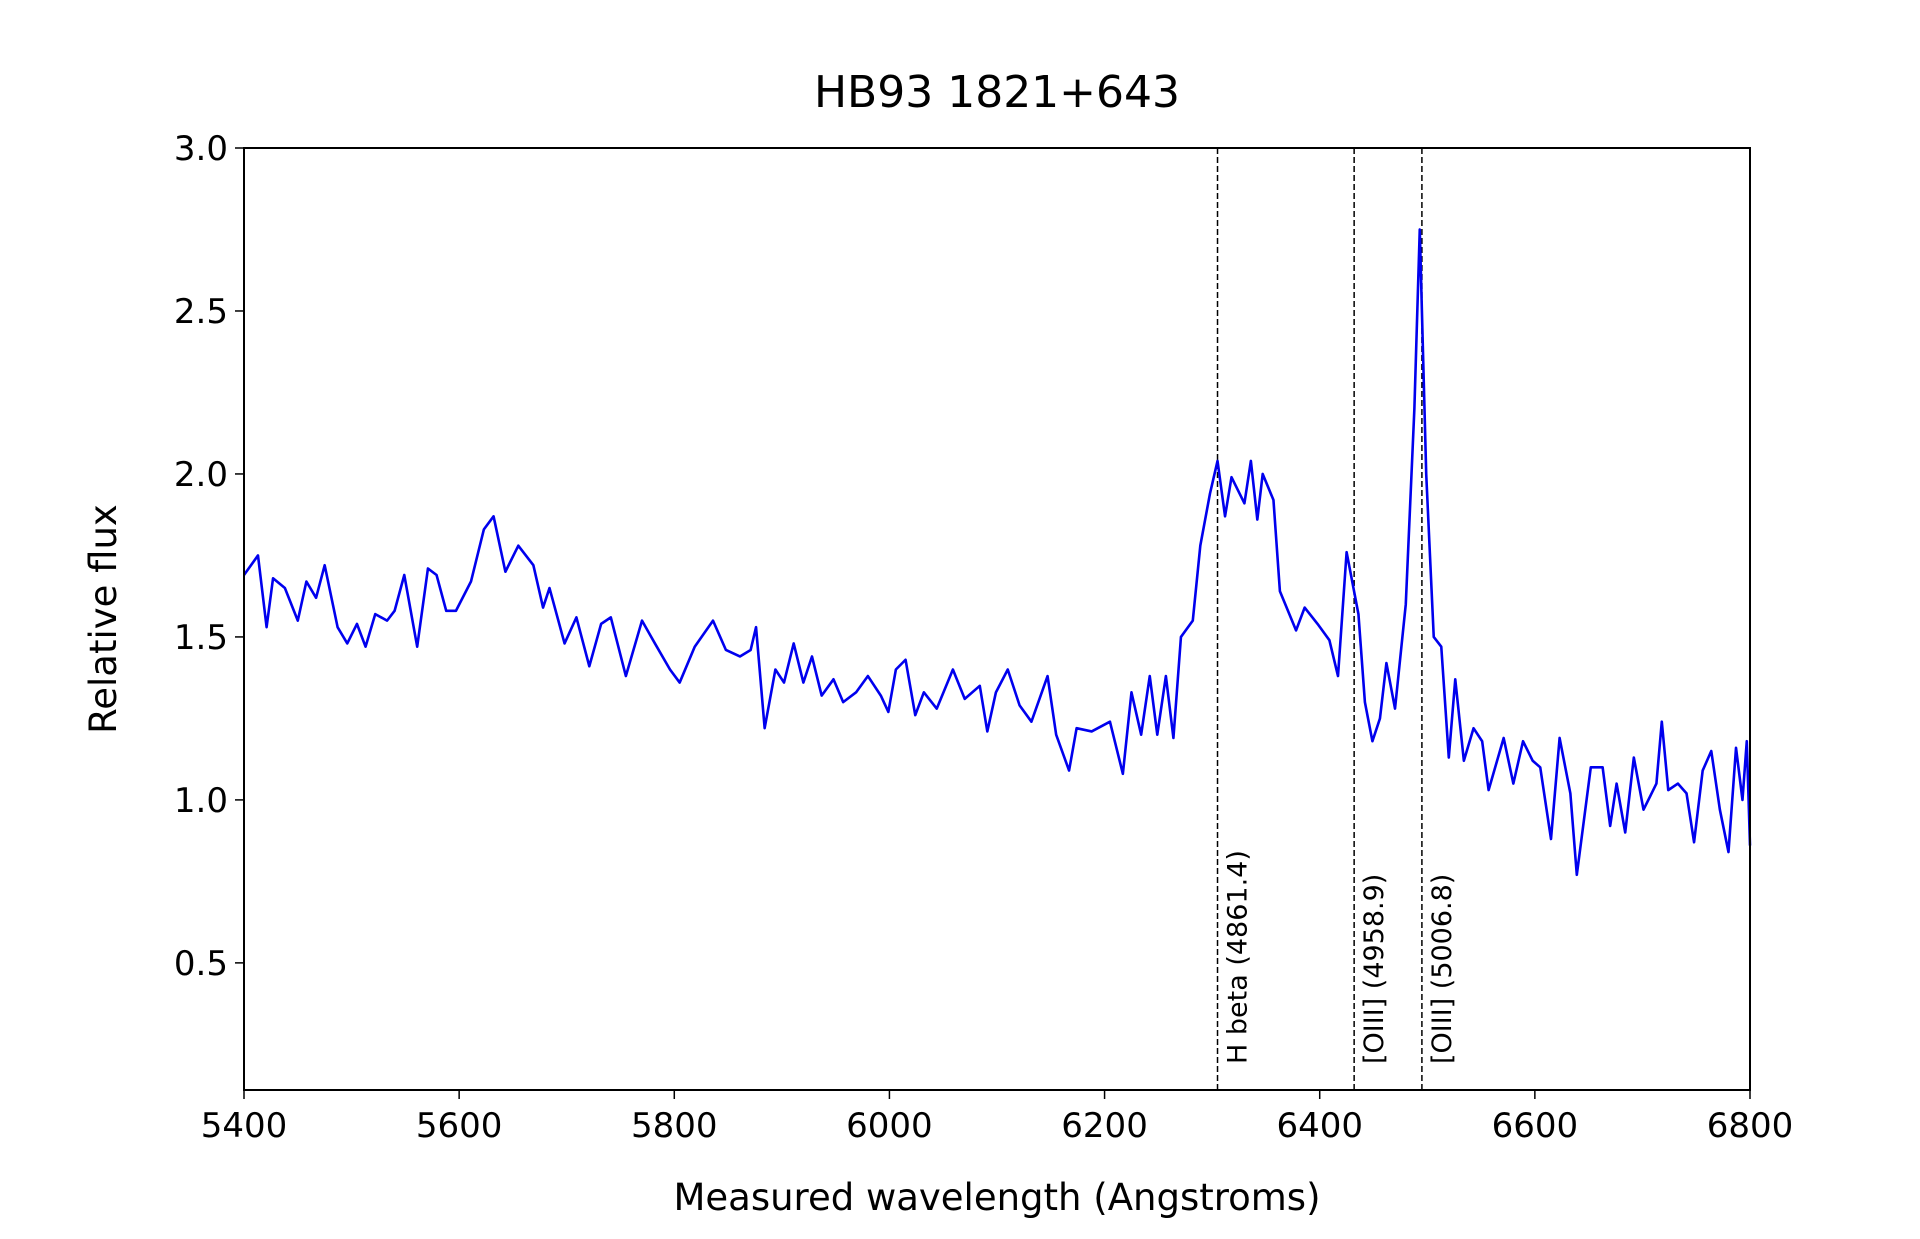  What do you see at coordinates (674, 1126) in the screenshot?
I see `x-tick-label: 5800` at bounding box center [674, 1126].